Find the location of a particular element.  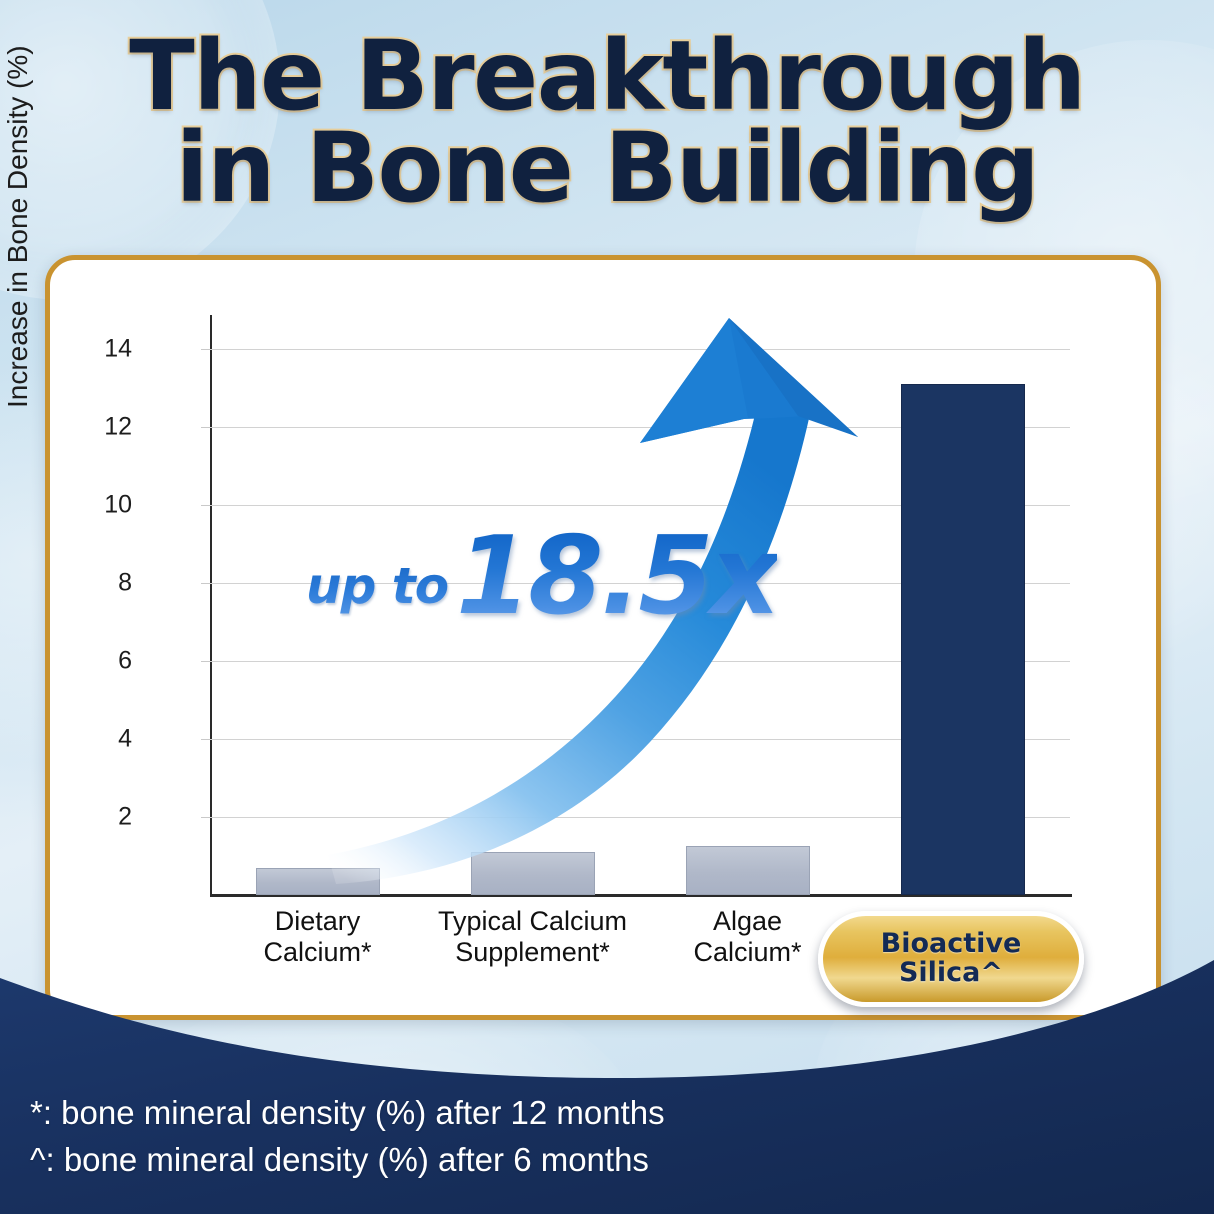

headline-line-1: The Breakthrough is located at coordinates (607, 76).